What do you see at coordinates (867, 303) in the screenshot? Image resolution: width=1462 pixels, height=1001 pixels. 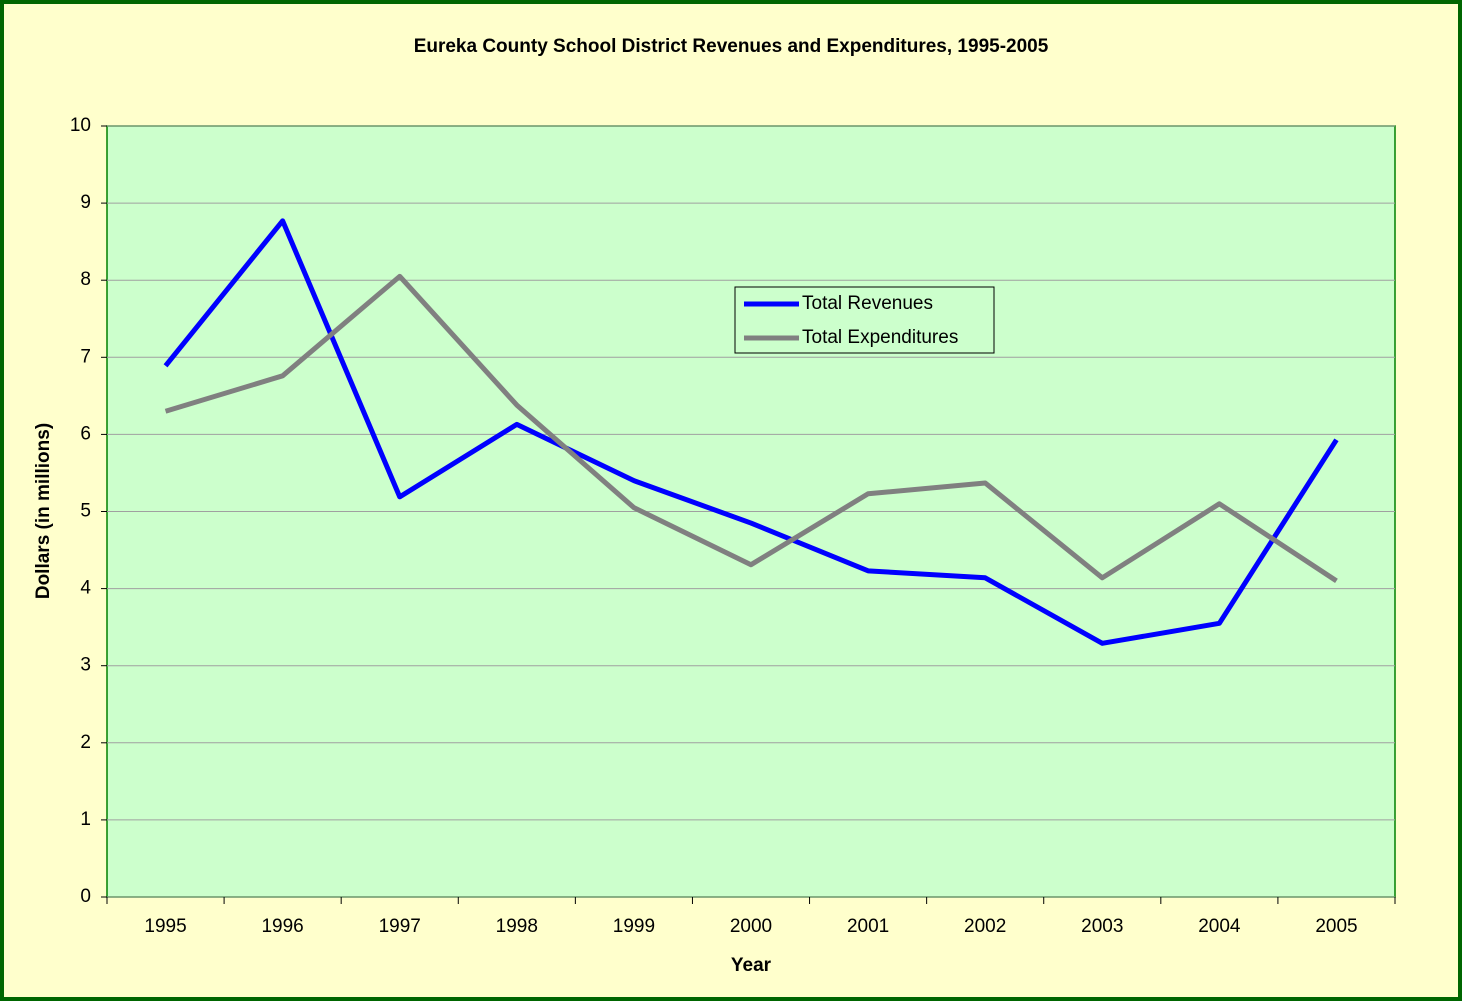 I see `legend-label: Total Revenues` at bounding box center [867, 303].